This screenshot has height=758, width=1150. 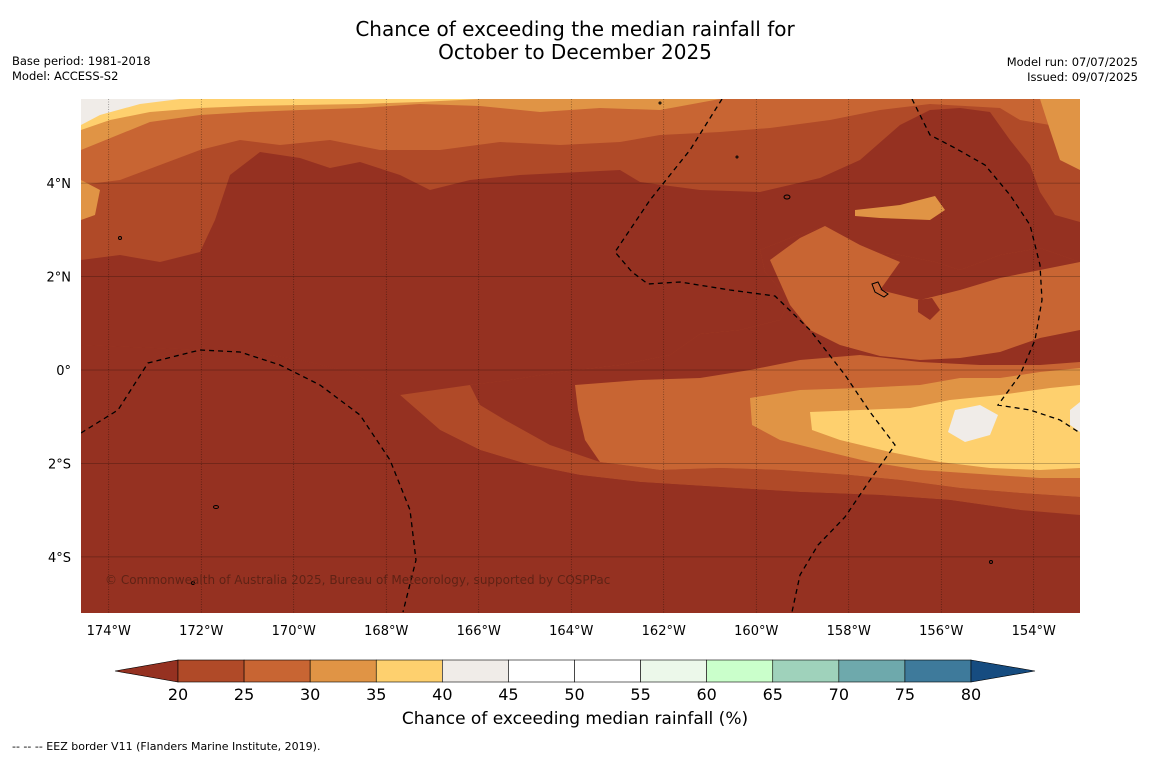 What do you see at coordinates (1034, 631) in the screenshot?
I see `longitude-tick-label: 154°W` at bounding box center [1034, 631].